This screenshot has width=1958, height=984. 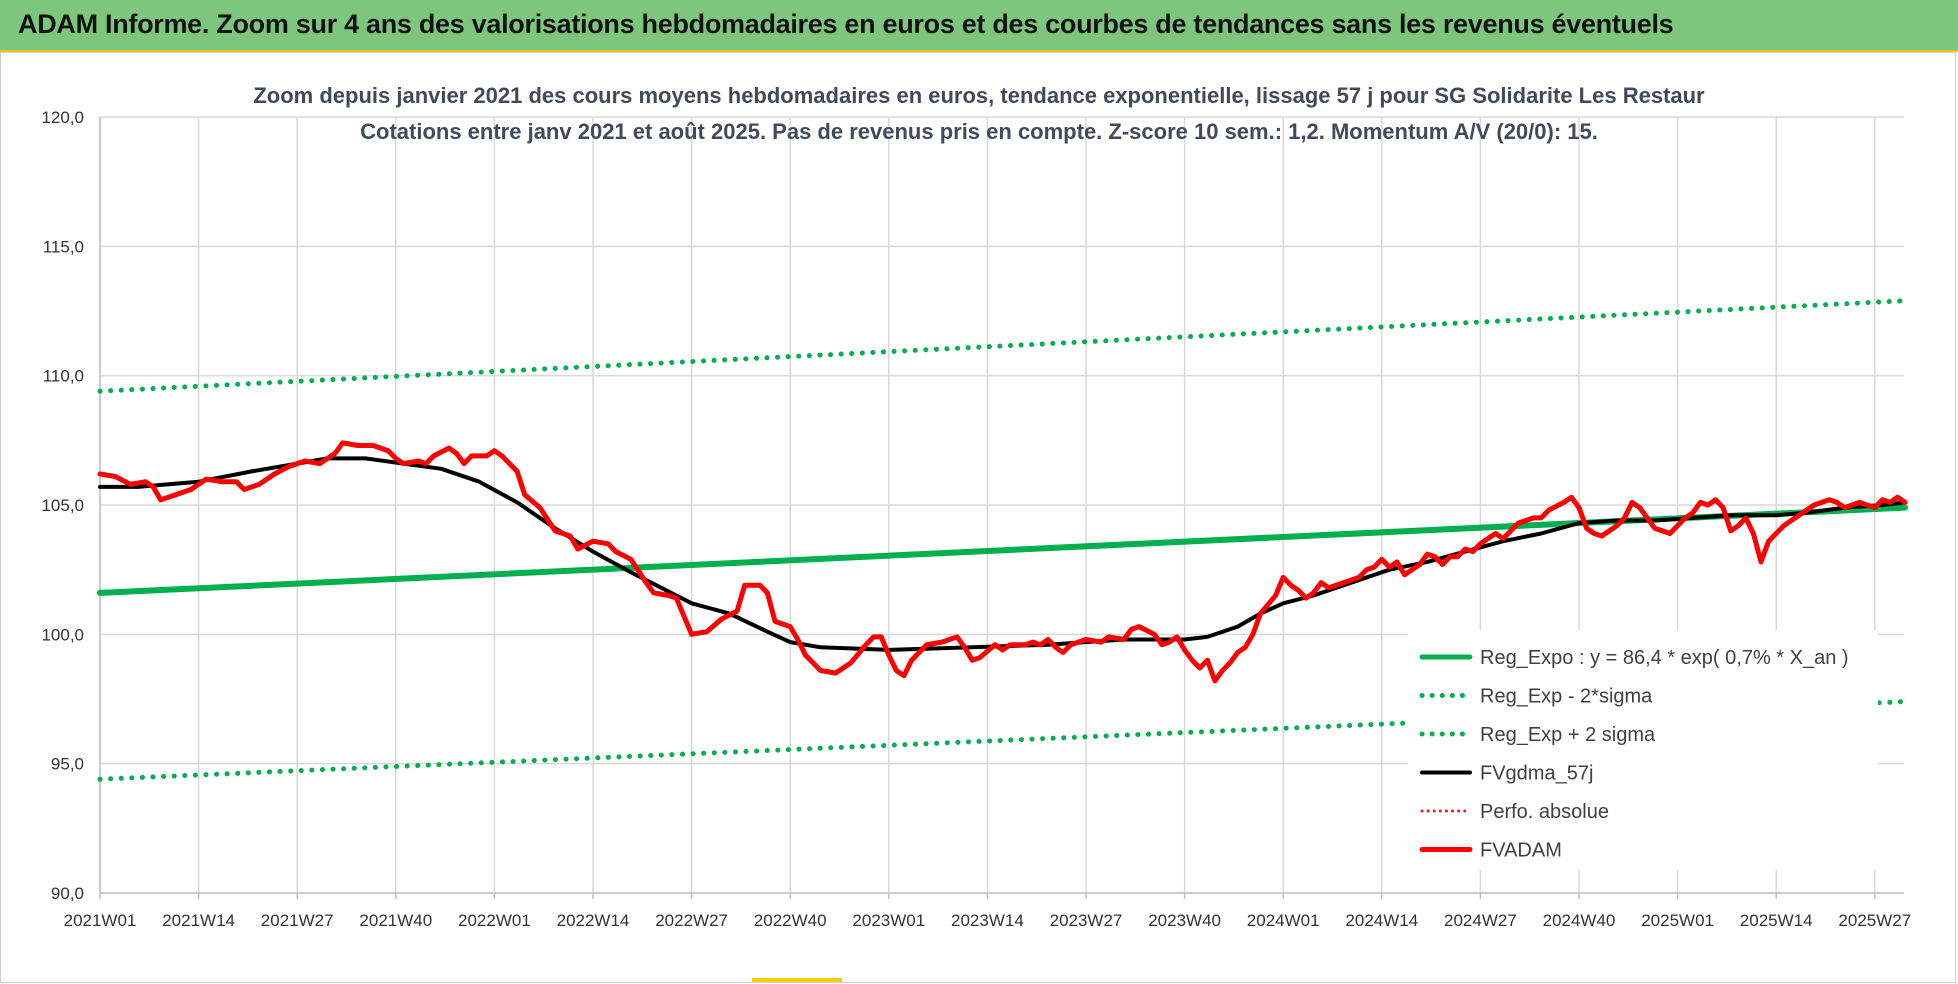 I want to click on legend-label: FVgdma_57j, so click(x=1536, y=774).